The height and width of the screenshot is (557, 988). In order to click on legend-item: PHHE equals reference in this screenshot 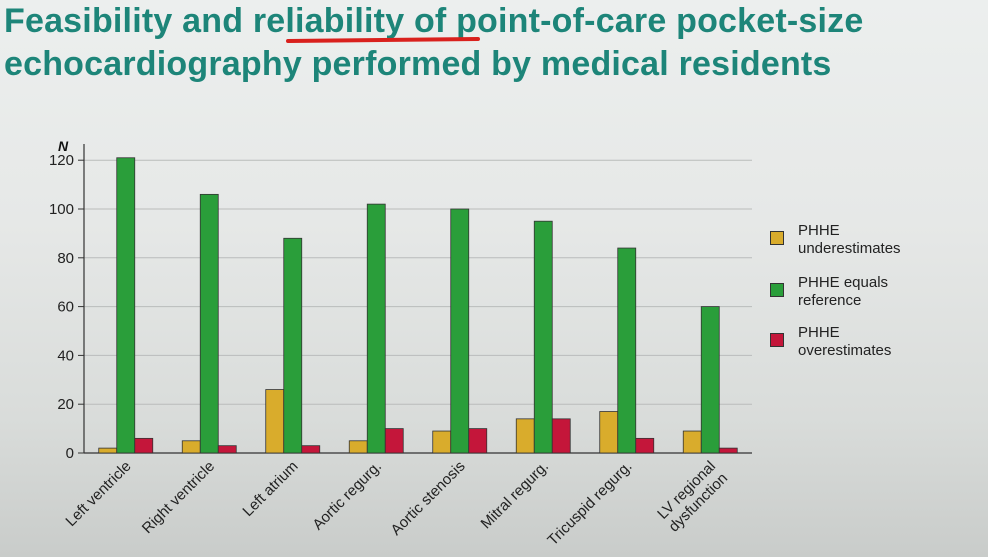, I will do `click(874, 292)`.